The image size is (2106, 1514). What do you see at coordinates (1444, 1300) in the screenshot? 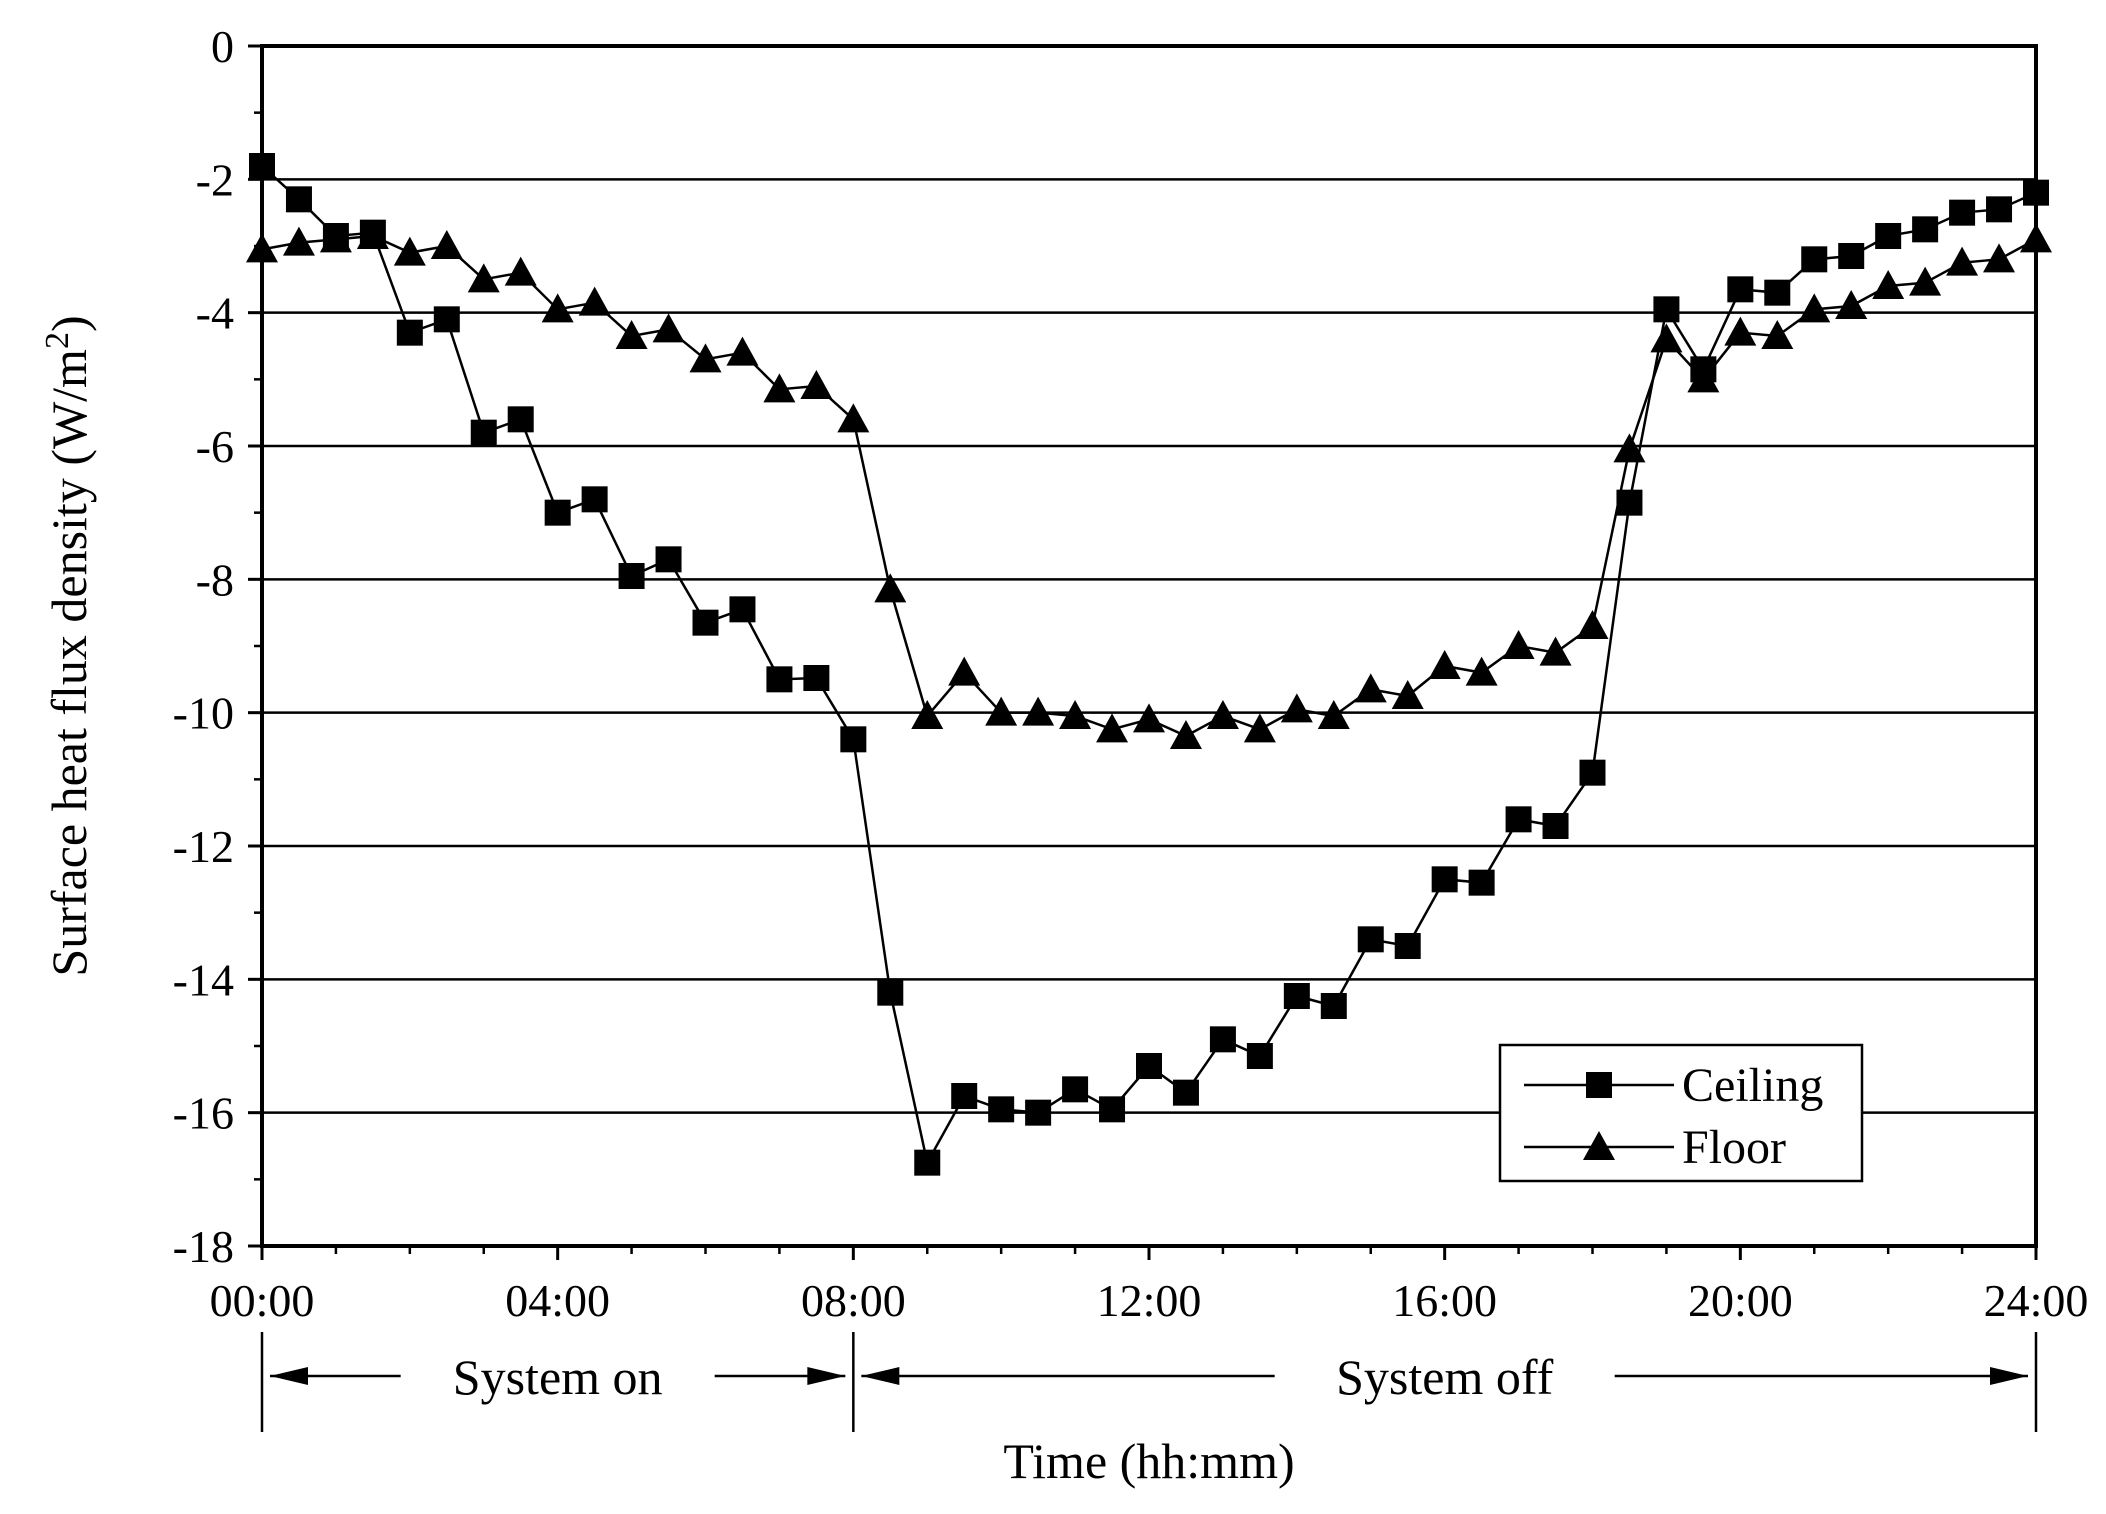
I see `x-tick-label: 16:00` at bounding box center [1444, 1300].